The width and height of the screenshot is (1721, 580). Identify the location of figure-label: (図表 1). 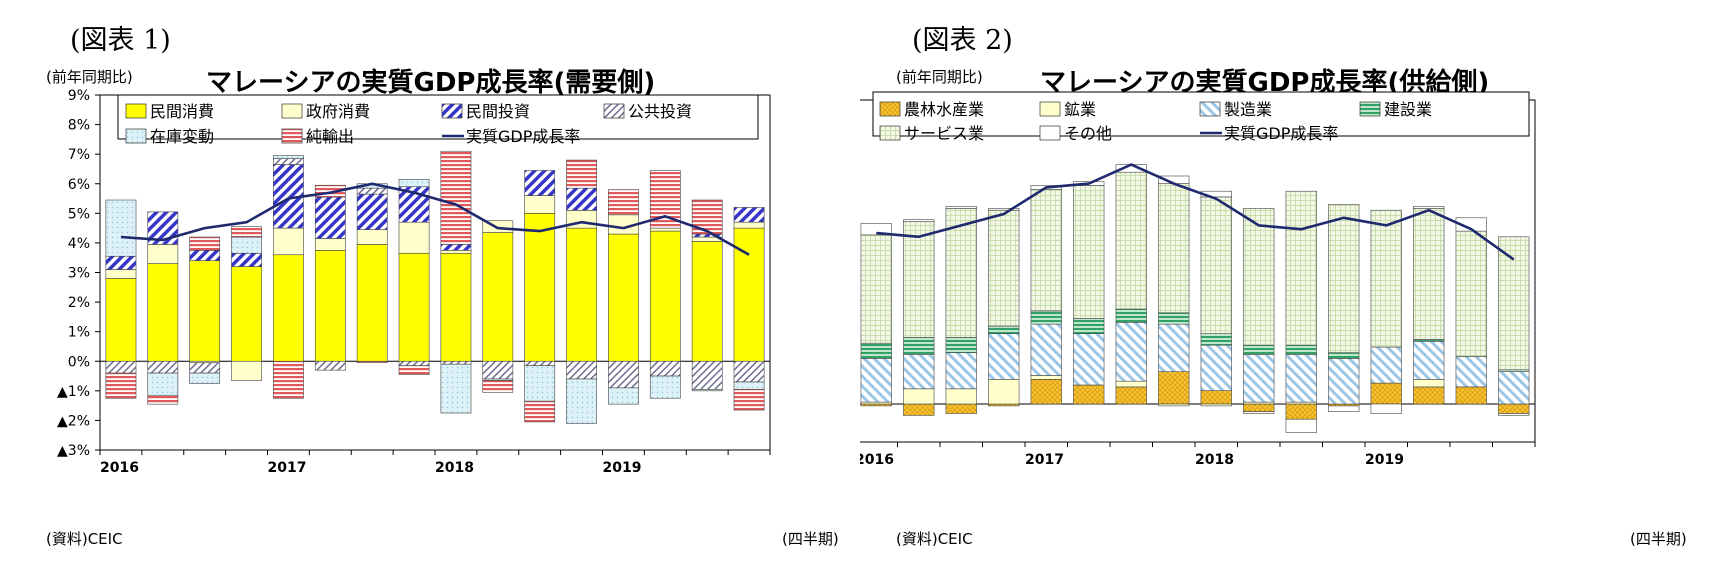
(120, 40).